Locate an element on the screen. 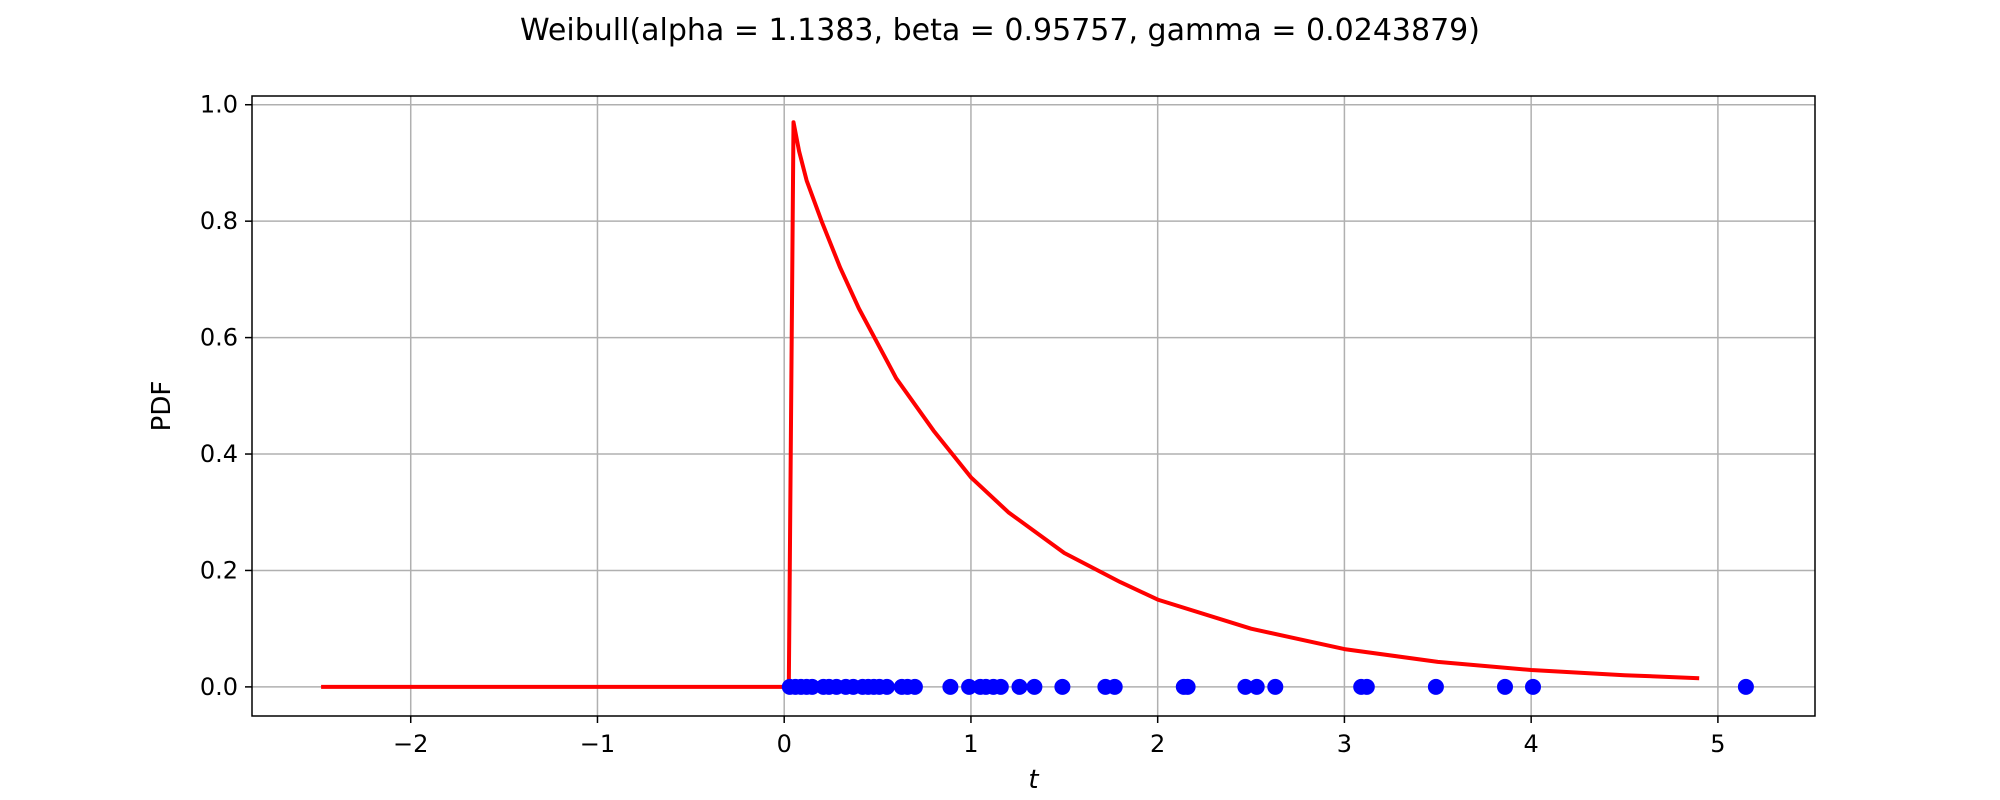 The height and width of the screenshot is (800, 2000). x-tick-label: 1 is located at coordinates (970, 744).